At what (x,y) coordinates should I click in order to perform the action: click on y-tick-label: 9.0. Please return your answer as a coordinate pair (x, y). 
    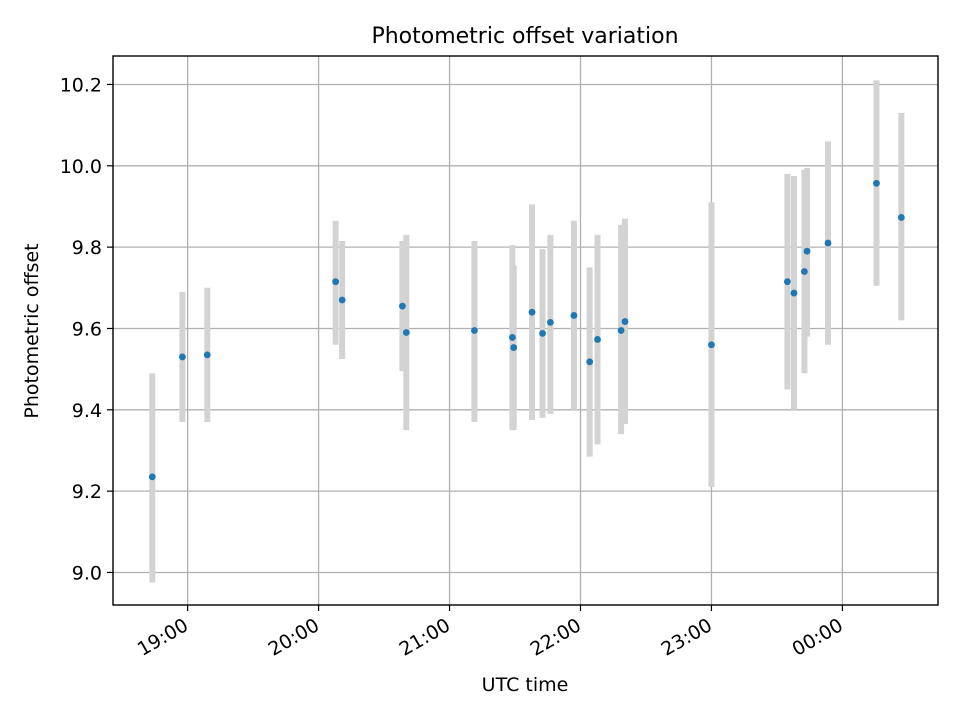
    Looking at the image, I should click on (87, 573).